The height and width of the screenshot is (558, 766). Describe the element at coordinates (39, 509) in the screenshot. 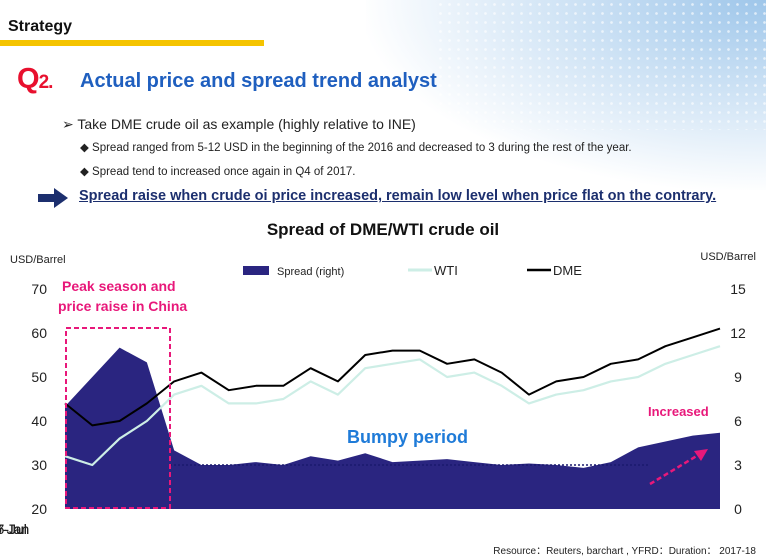

I see `y-tick-left-label: 20` at that location.